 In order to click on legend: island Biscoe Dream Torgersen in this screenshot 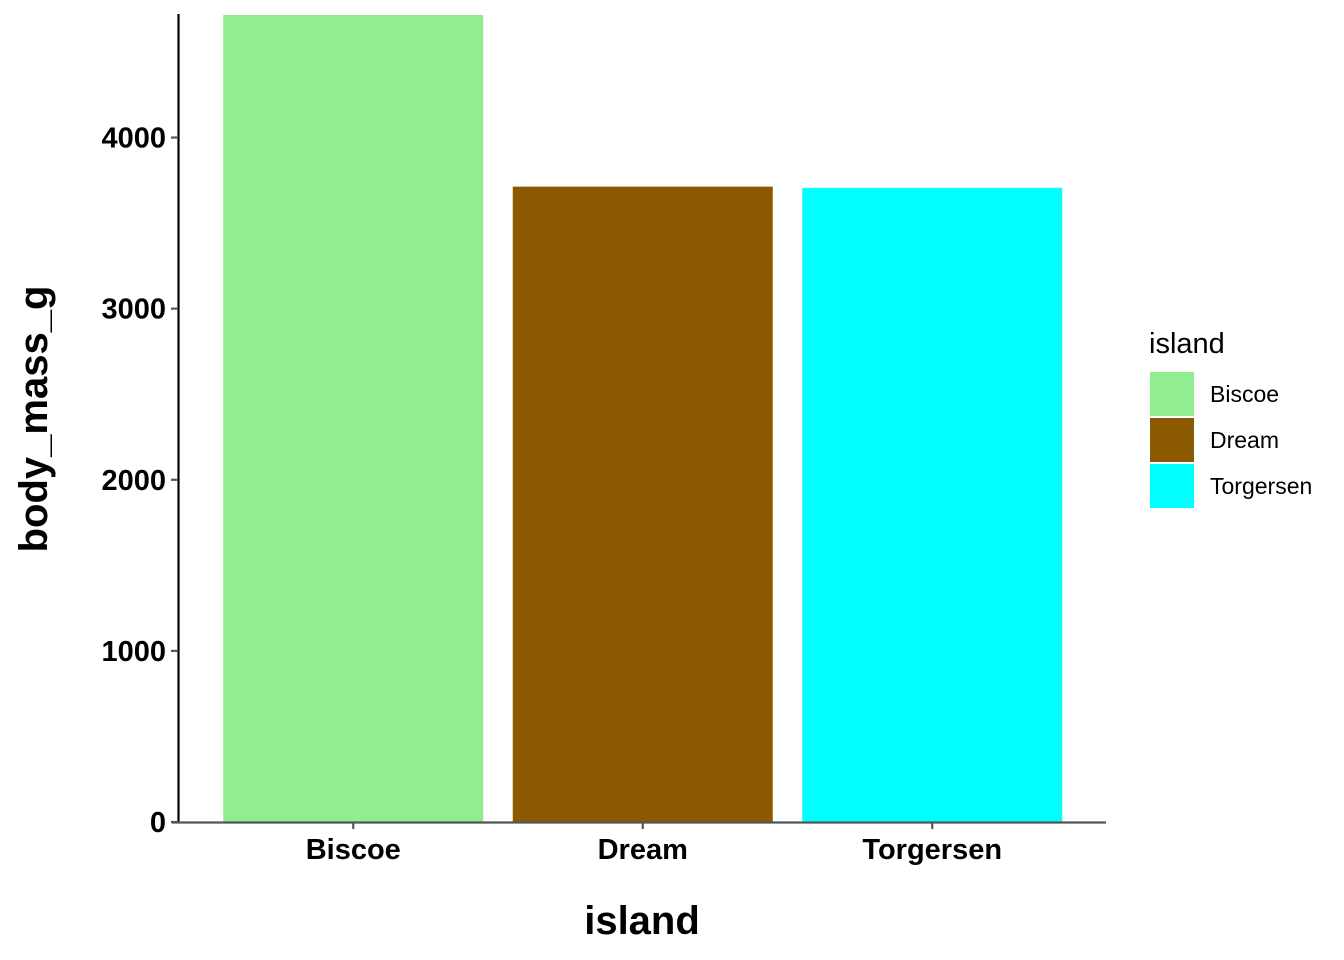, I will do `click(1230, 418)`.